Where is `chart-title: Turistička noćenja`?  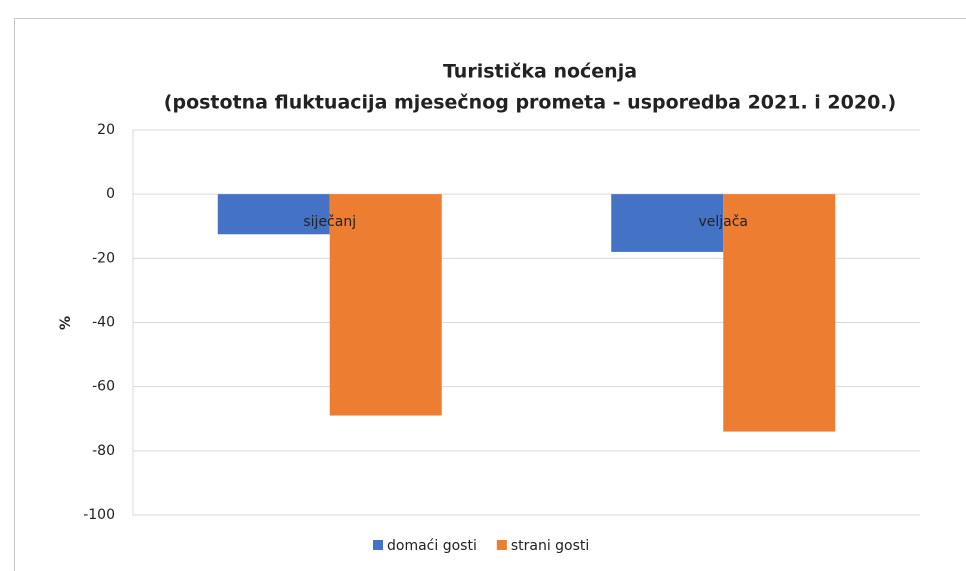 chart-title: Turistička noćenja is located at coordinates (540, 72).